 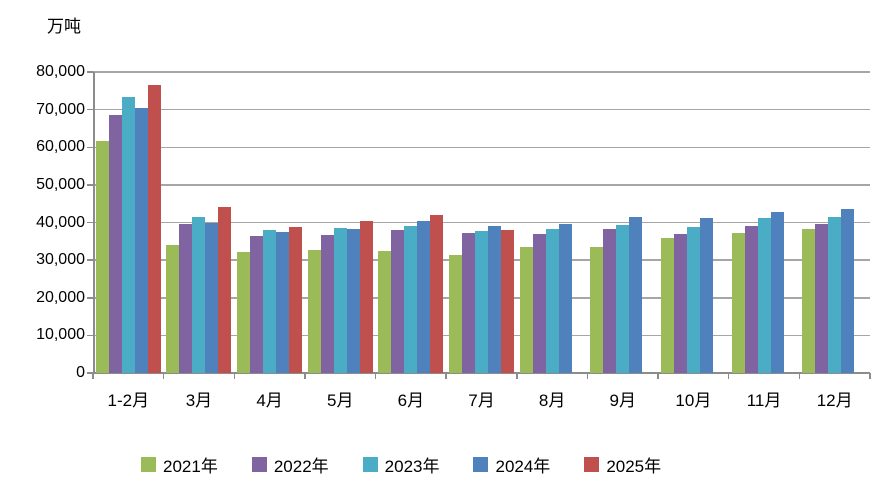 What do you see at coordinates (225, 290) in the screenshot?
I see `bar-2025年-3月` at bounding box center [225, 290].